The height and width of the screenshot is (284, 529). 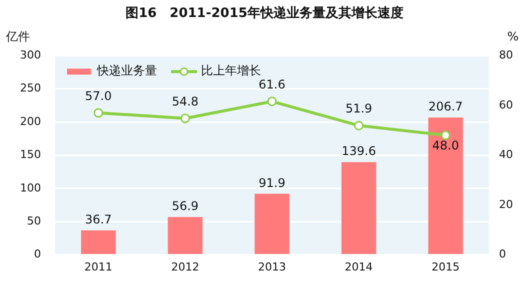 What do you see at coordinates (445, 107) in the screenshot?
I see `data-label: 206.7` at bounding box center [445, 107].